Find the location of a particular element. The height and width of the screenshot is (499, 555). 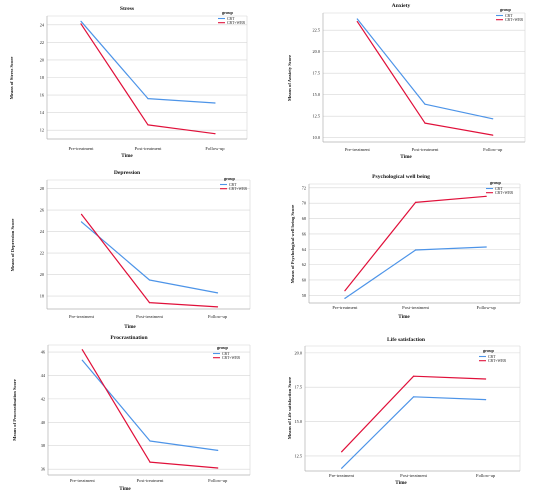

chart-title: Depression is located at coordinates (127, 173).